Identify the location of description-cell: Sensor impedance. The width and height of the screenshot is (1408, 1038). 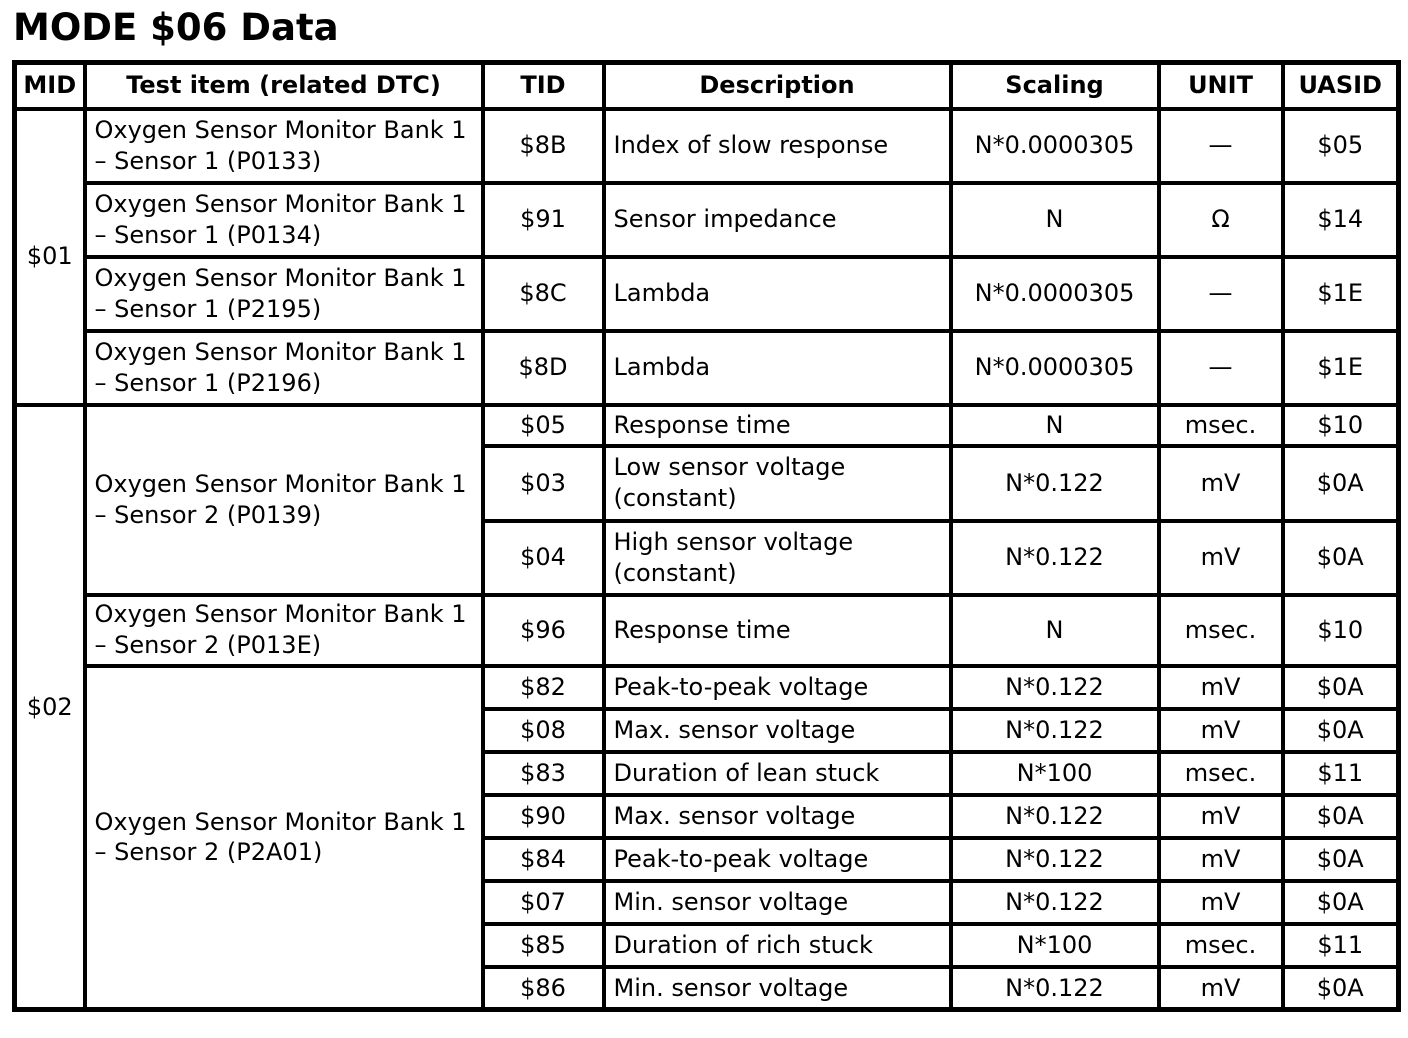
(777, 219).